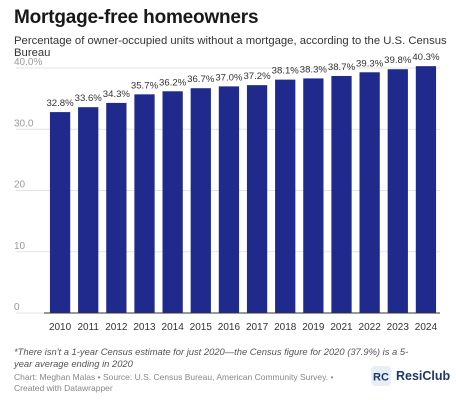 This screenshot has height=400, width=456. What do you see at coordinates (426, 327) in the screenshot?
I see `x-tick-label: 2024` at bounding box center [426, 327].